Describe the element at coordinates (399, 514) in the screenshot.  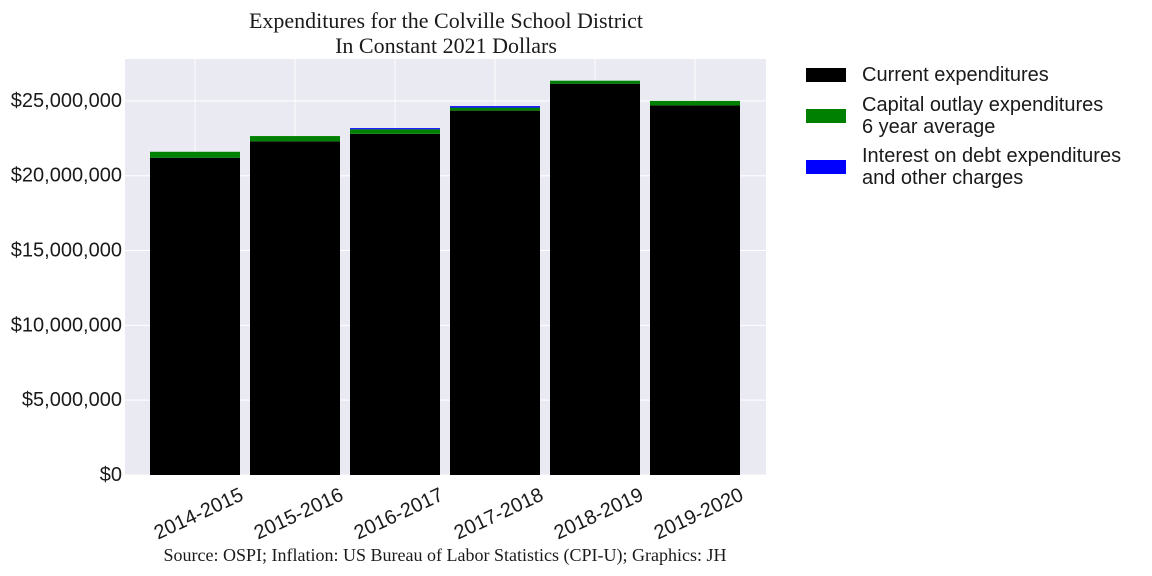
I see `x-tick-label: 2016-2017` at that location.